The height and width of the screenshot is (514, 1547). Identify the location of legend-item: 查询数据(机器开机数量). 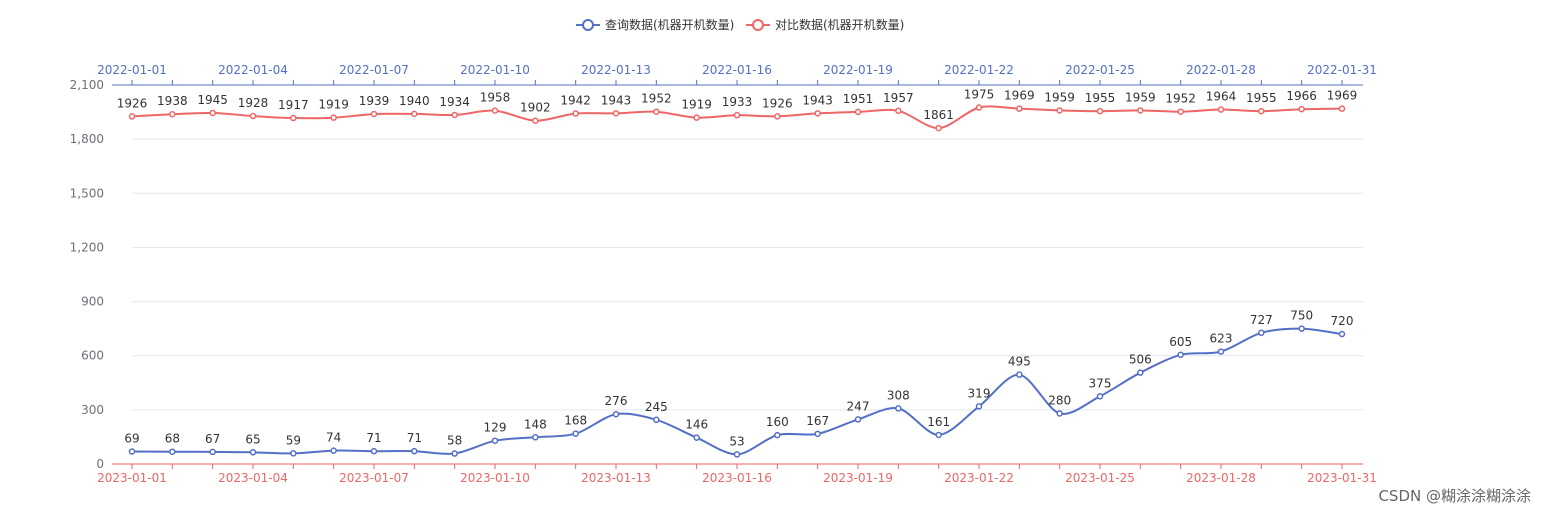
(655, 24).